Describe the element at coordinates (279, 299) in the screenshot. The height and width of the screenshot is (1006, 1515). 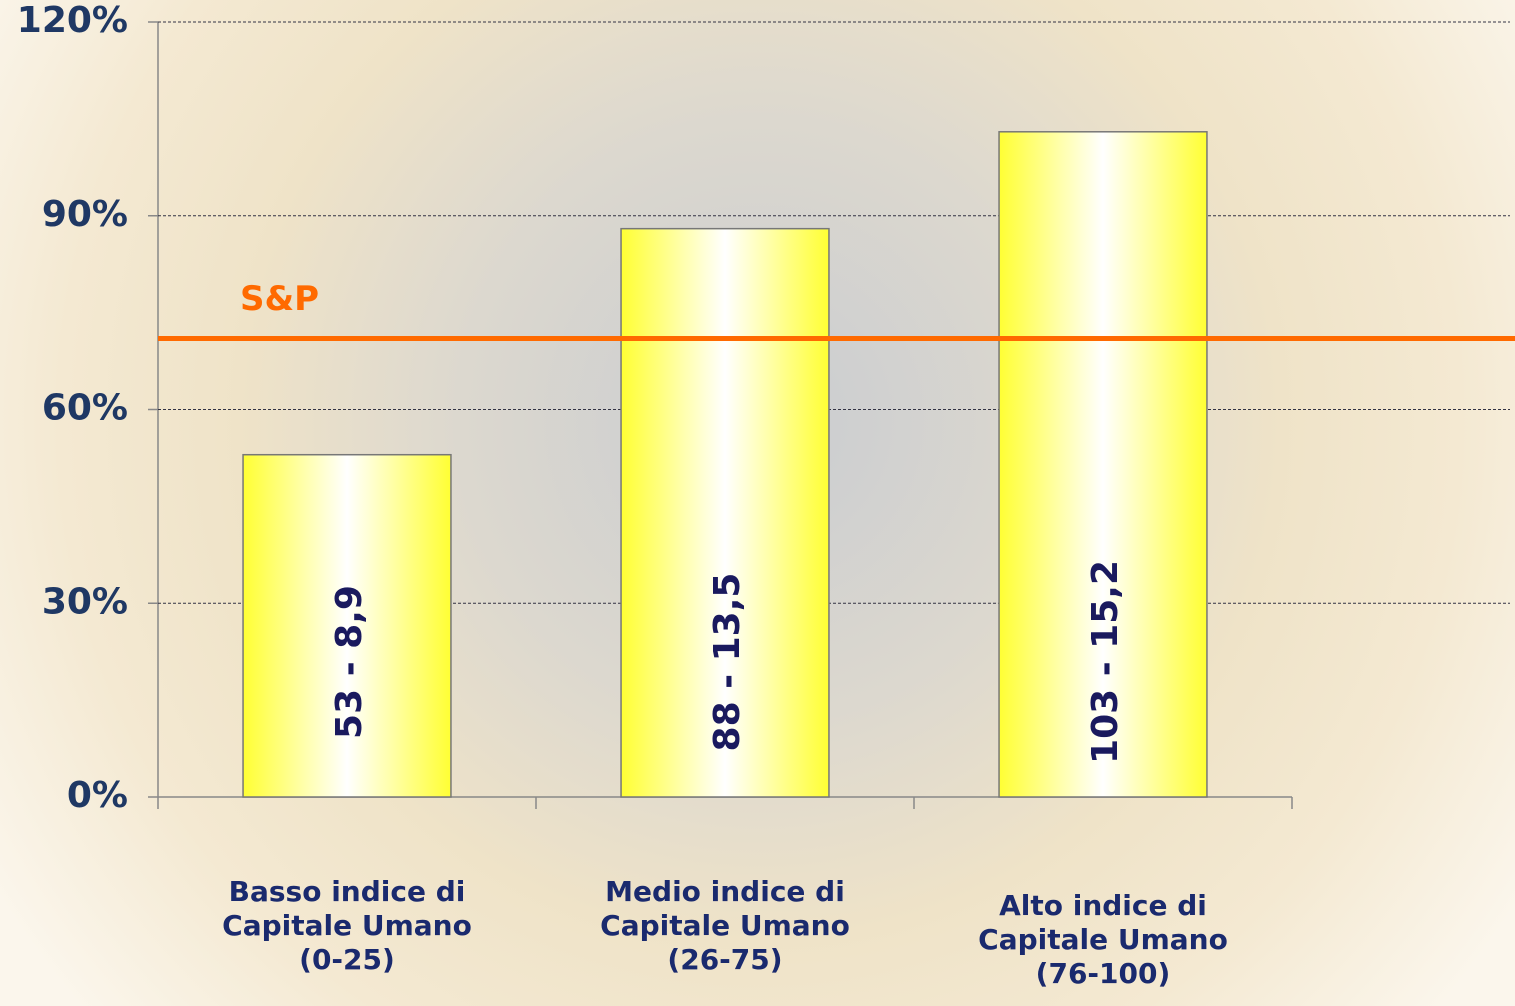
I see `reference-label: S&P` at that location.